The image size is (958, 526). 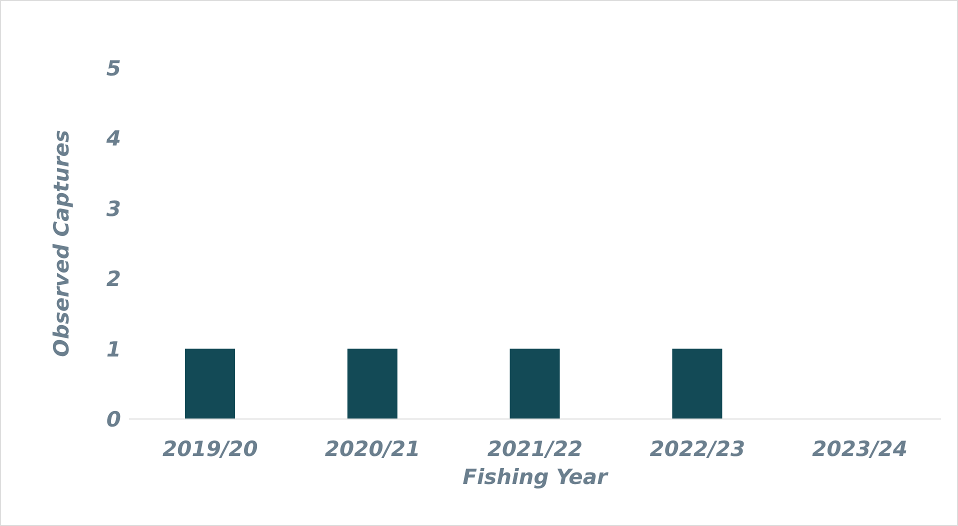 I want to click on y-axis-title: Observed Captures, so click(x=61, y=243).